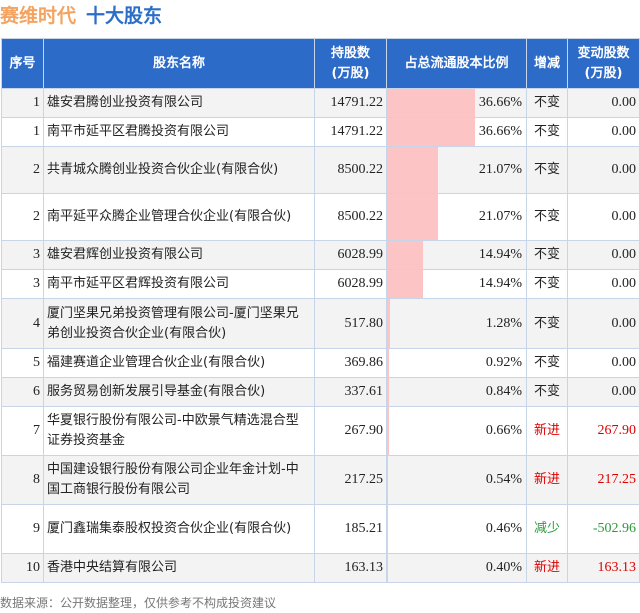  What do you see at coordinates (456, 392) in the screenshot?
I see `pct-cell: 0.84%` at bounding box center [456, 392].